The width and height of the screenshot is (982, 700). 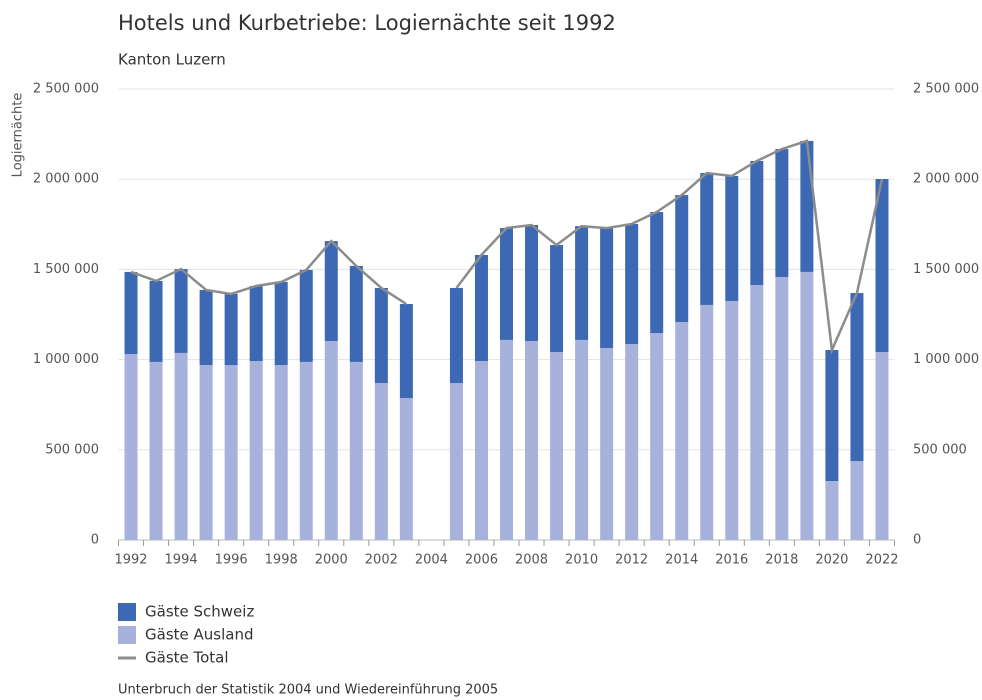 What do you see at coordinates (281, 560) in the screenshot?
I see `x-tick-label: 1998` at bounding box center [281, 560].